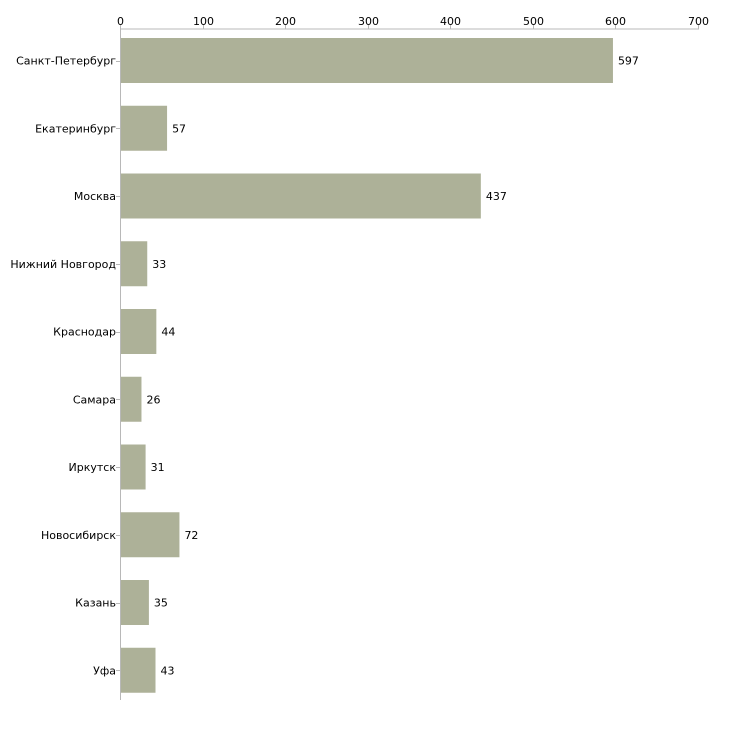 This screenshot has height=730, width=730. Describe the element at coordinates (84, 332) in the screenshot. I see `category-label: Краснодар` at that location.